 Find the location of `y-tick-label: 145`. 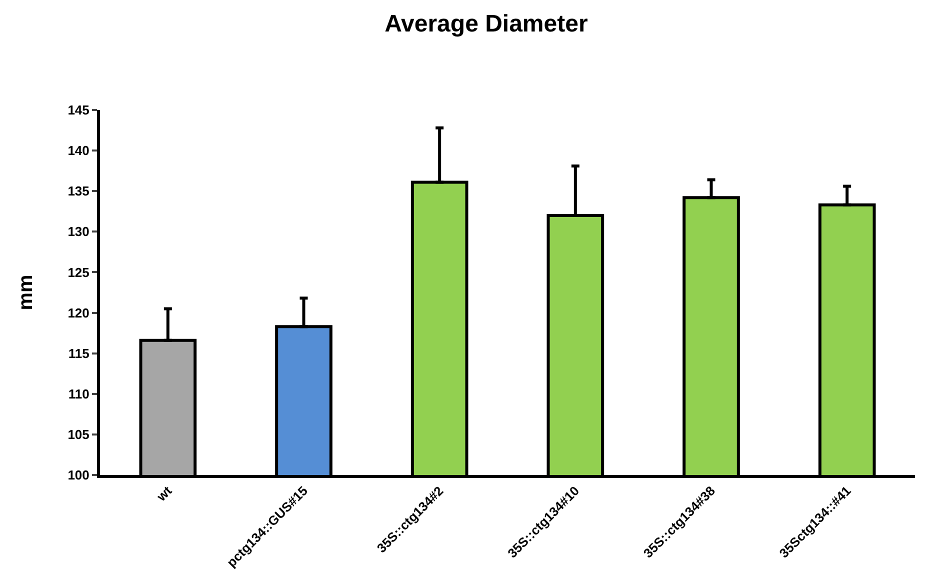

y-tick-label: 145 is located at coordinates (79, 110).